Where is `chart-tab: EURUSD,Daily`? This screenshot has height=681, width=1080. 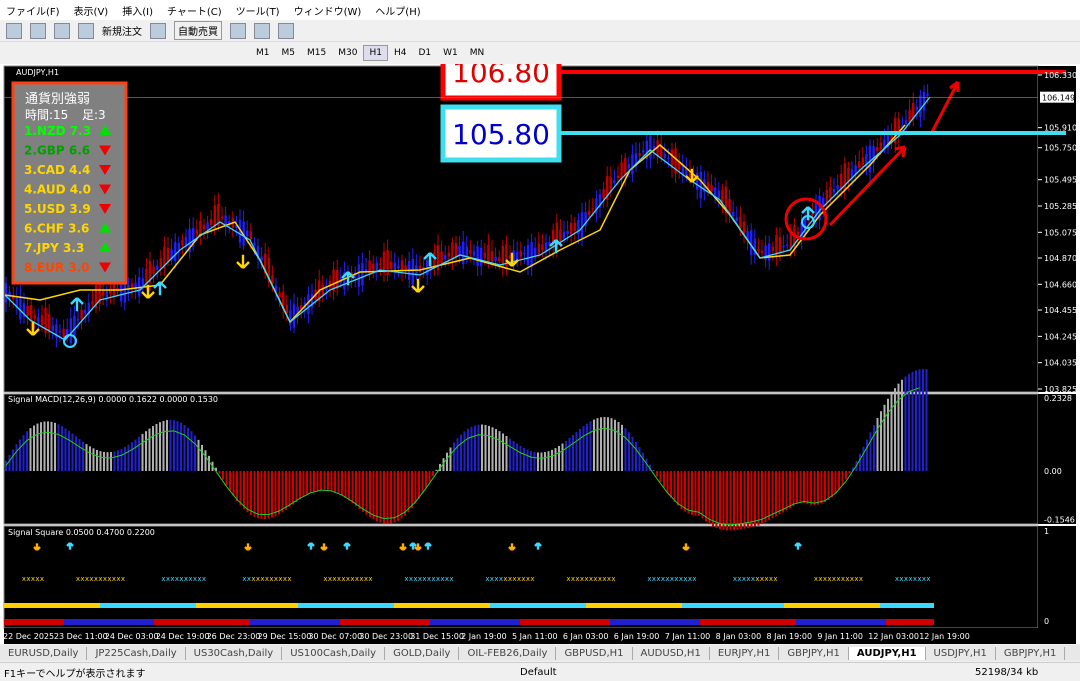
chart-tab: EURUSD,Daily is located at coordinates (44, 653).